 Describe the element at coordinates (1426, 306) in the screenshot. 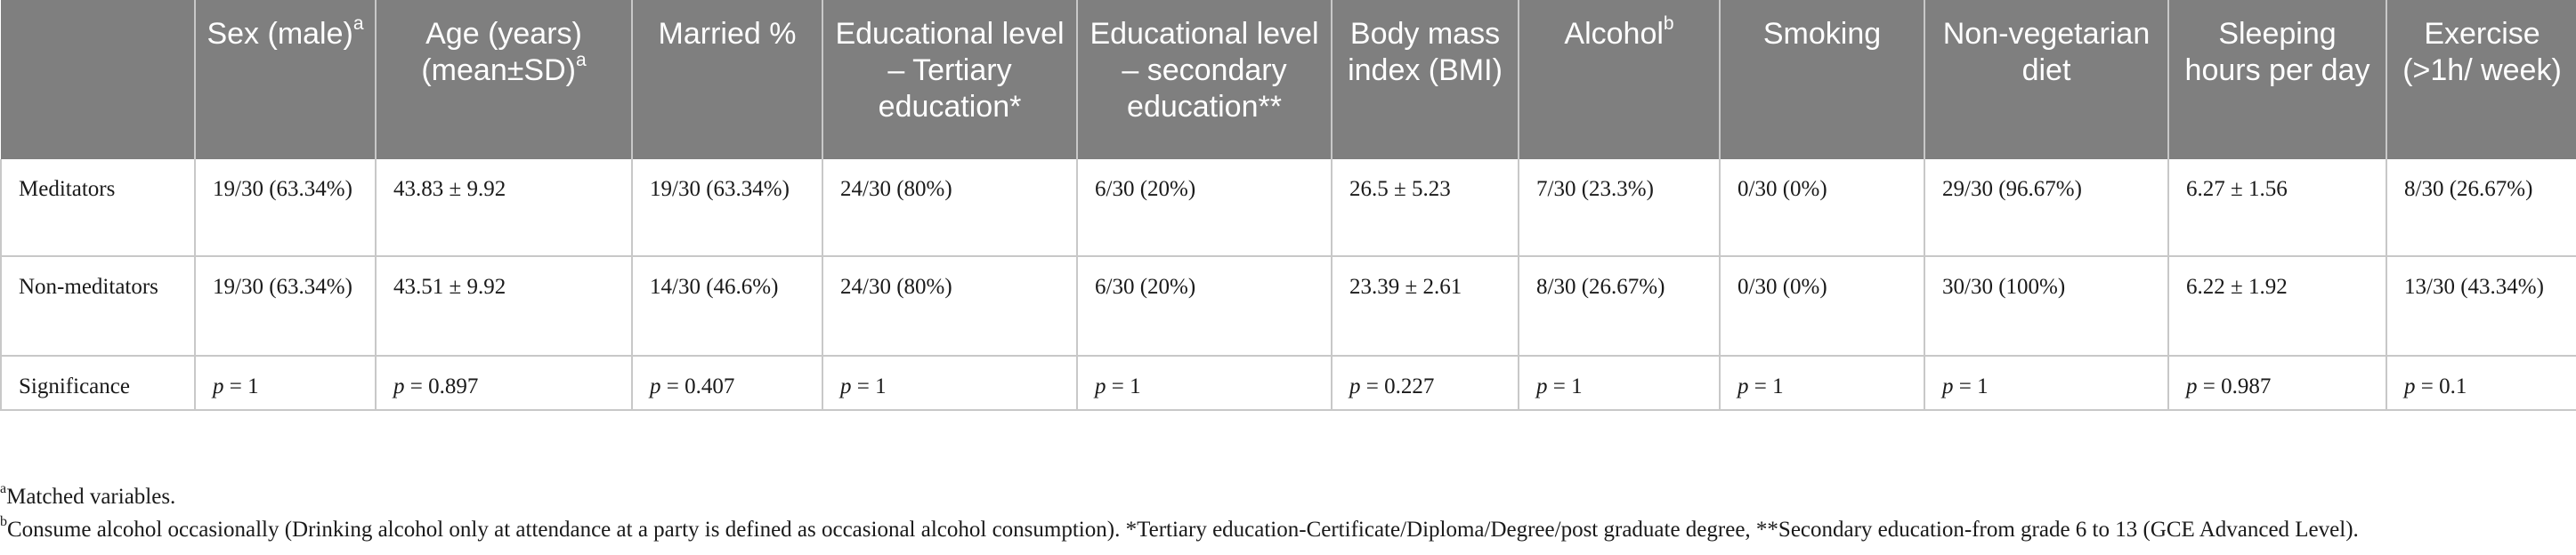

I see `table-cell: 23.39 ± 2.61` at that location.